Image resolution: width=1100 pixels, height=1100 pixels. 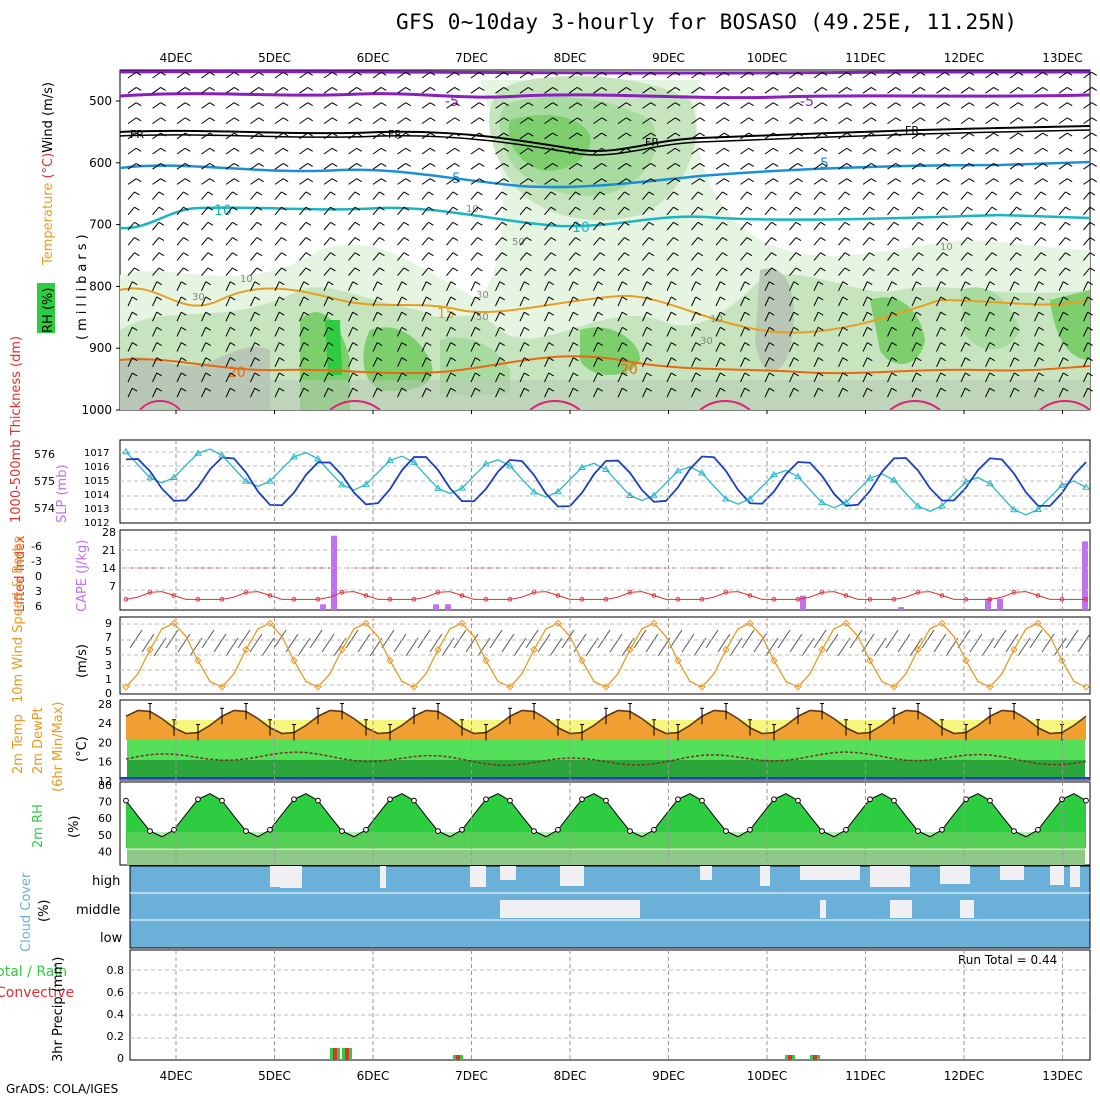 What do you see at coordinates (16, 429) in the screenshot?
I see `label-thickness: 1000-500mb Thickness (dm)` at bounding box center [16, 429].